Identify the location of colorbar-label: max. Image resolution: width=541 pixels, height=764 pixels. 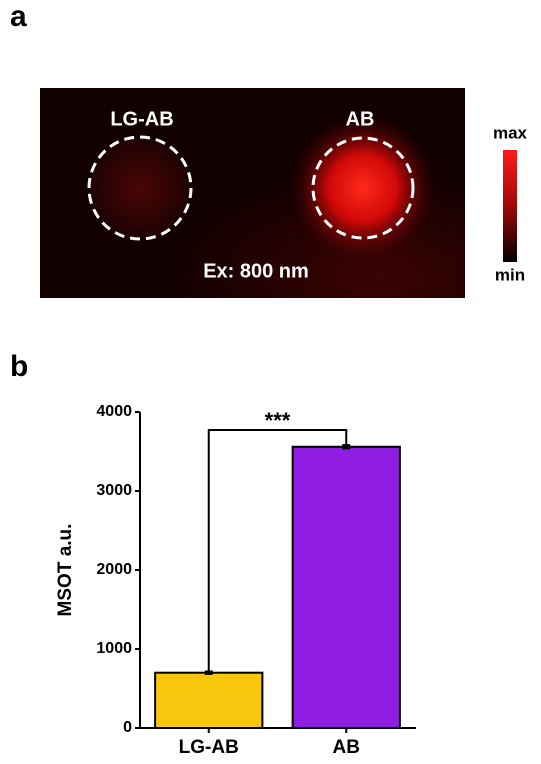
(510, 132).